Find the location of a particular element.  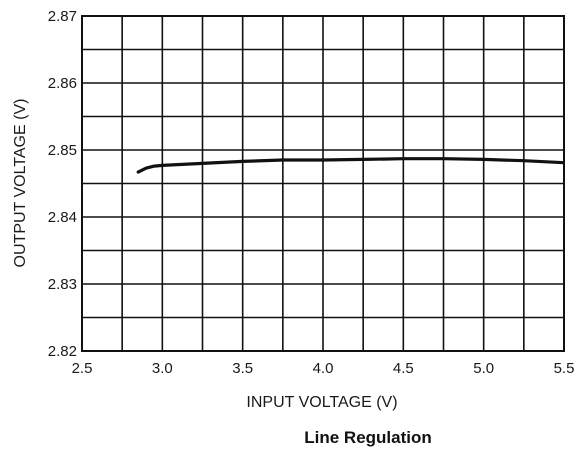

x-tick-label: 2.5 is located at coordinates (82, 368).